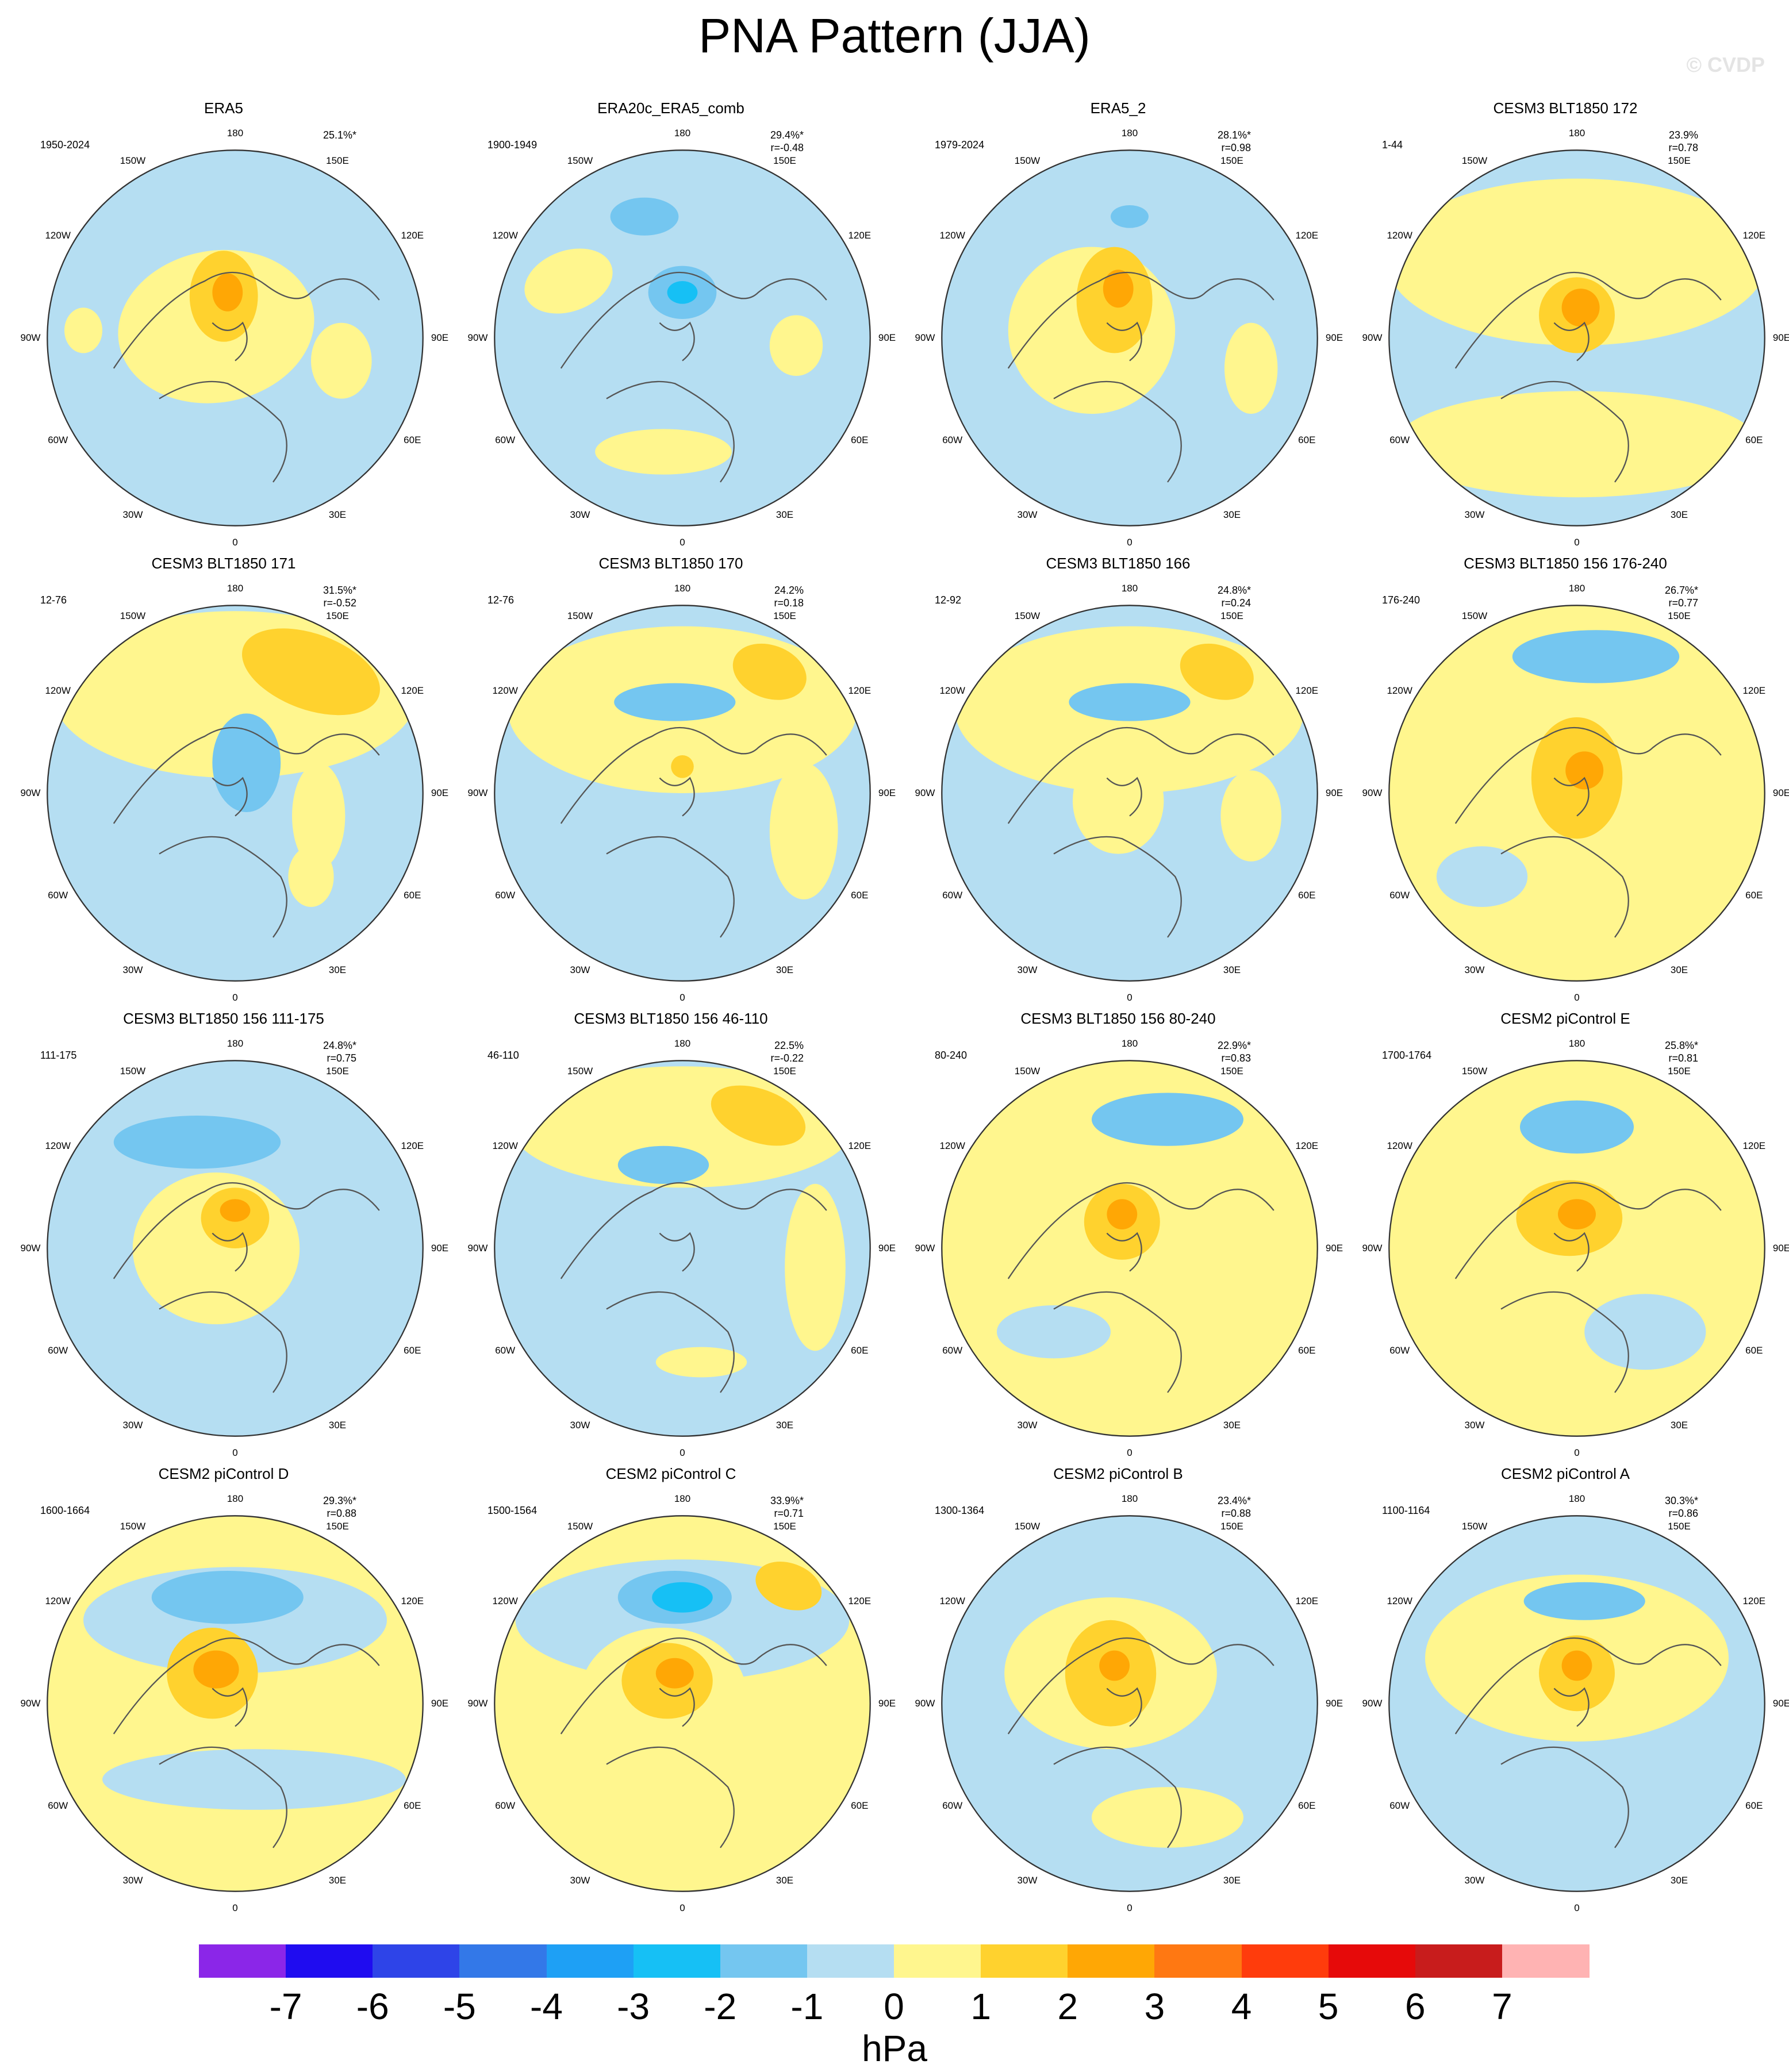 Image resolution: width=1789 pixels, height=2072 pixels. I want to click on panel-period: 1-44, so click(1393, 145).